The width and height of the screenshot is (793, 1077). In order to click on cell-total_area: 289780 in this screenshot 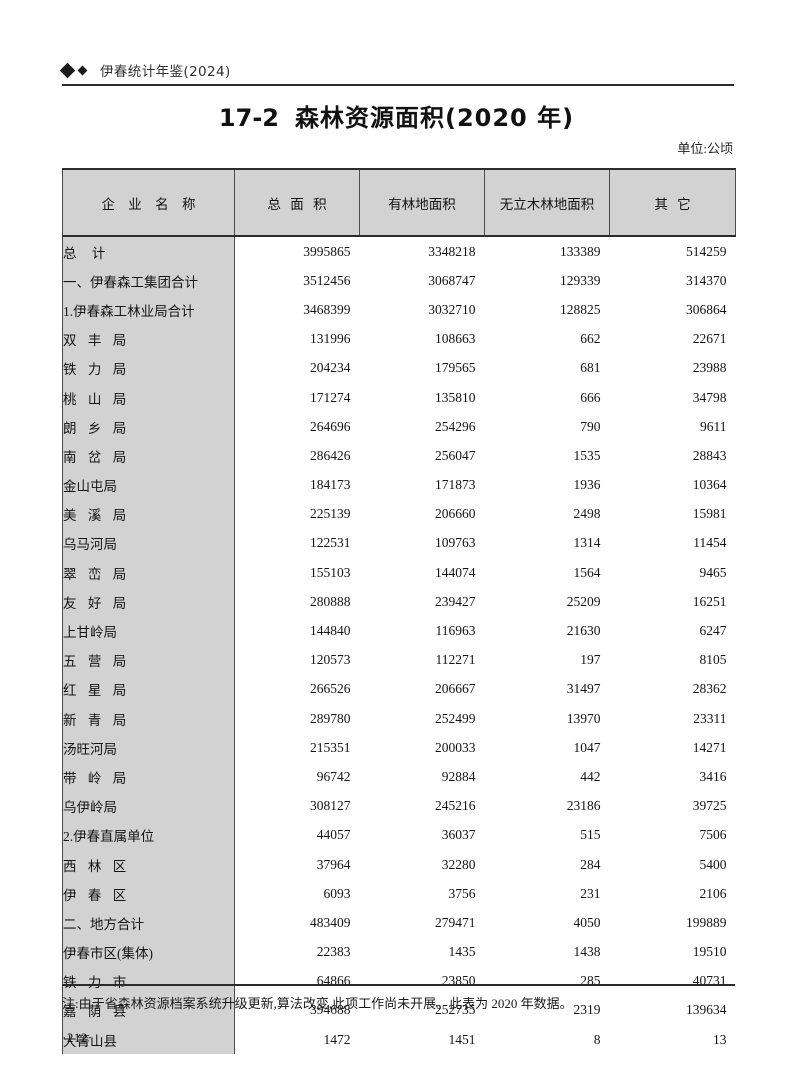, I will do `click(330, 718)`.